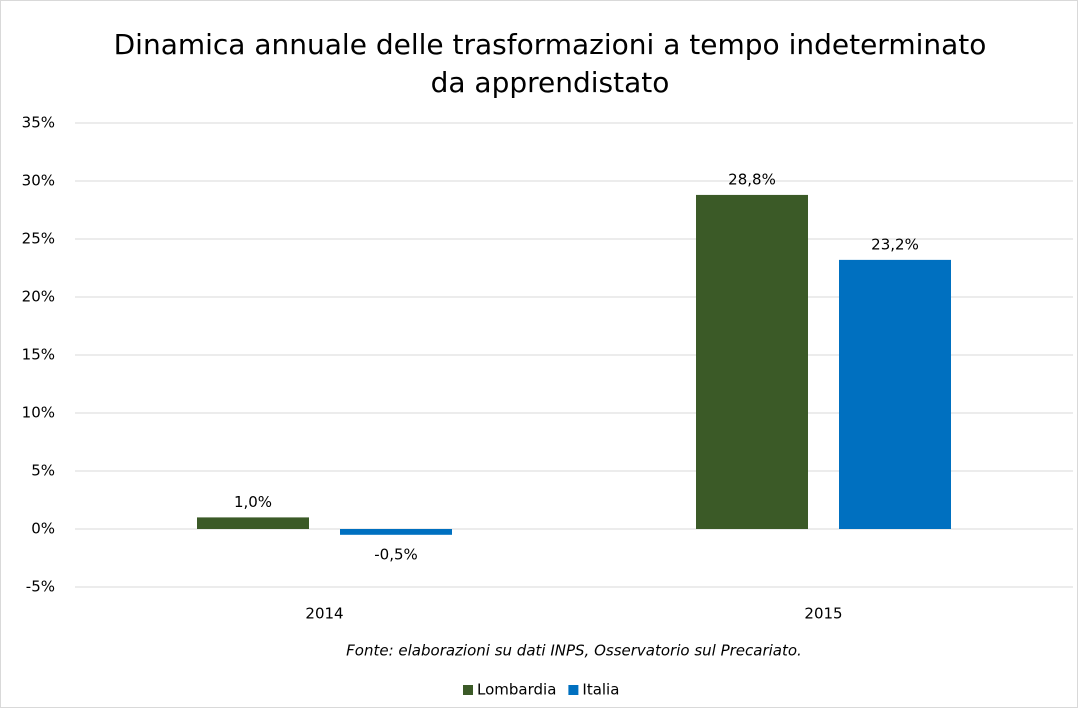 The height and width of the screenshot is (709, 1079). What do you see at coordinates (823, 614) in the screenshot?
I see `x-tick-label: 2015` at bounding box center [823, 614].